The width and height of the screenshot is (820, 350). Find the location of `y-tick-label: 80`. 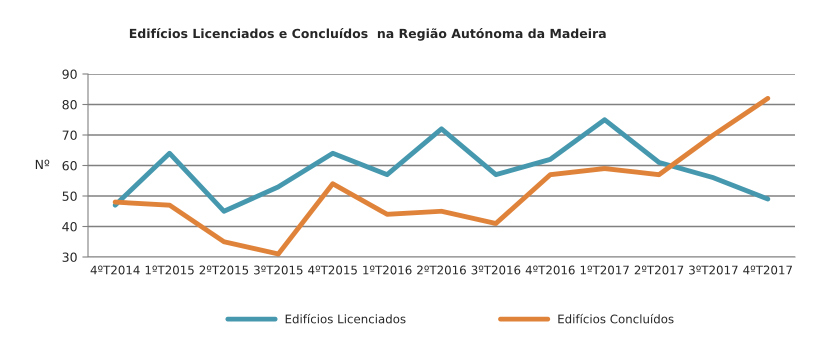

y-tick-label: 80 is located at coordinates (69, 105).